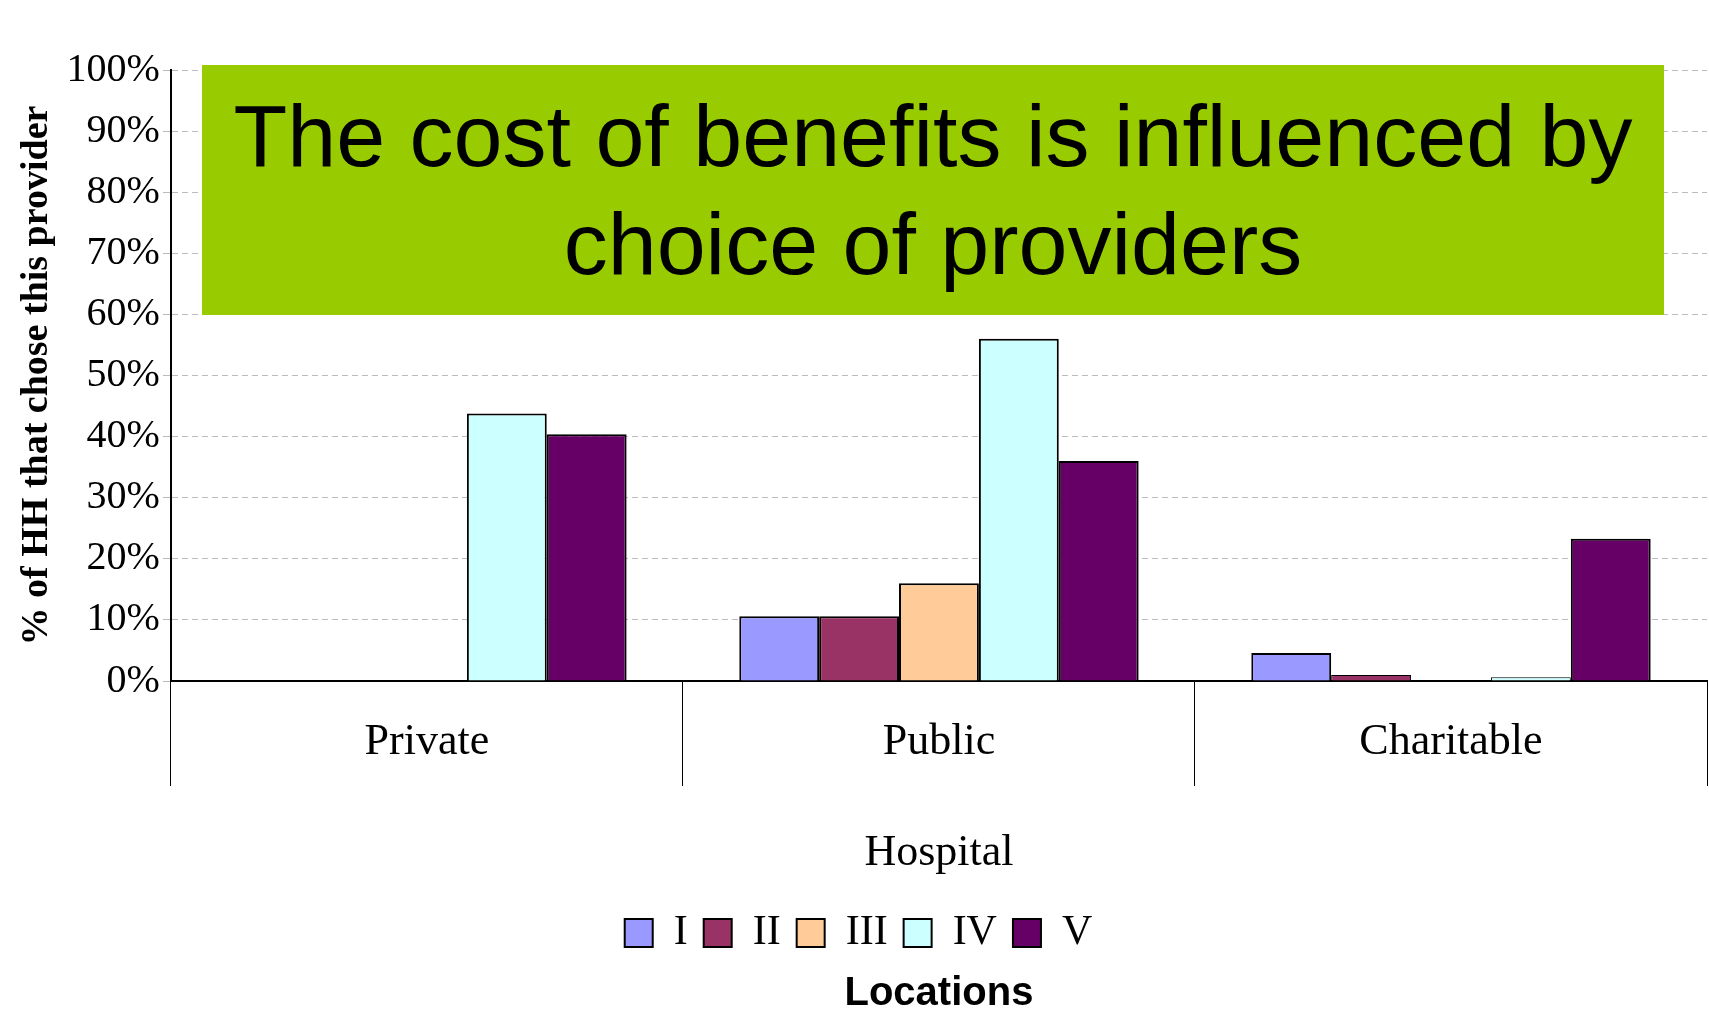 The height and width of the screenshot is (1024, 1709). I want to click on x-tick-label: Public, so click(939, 739).